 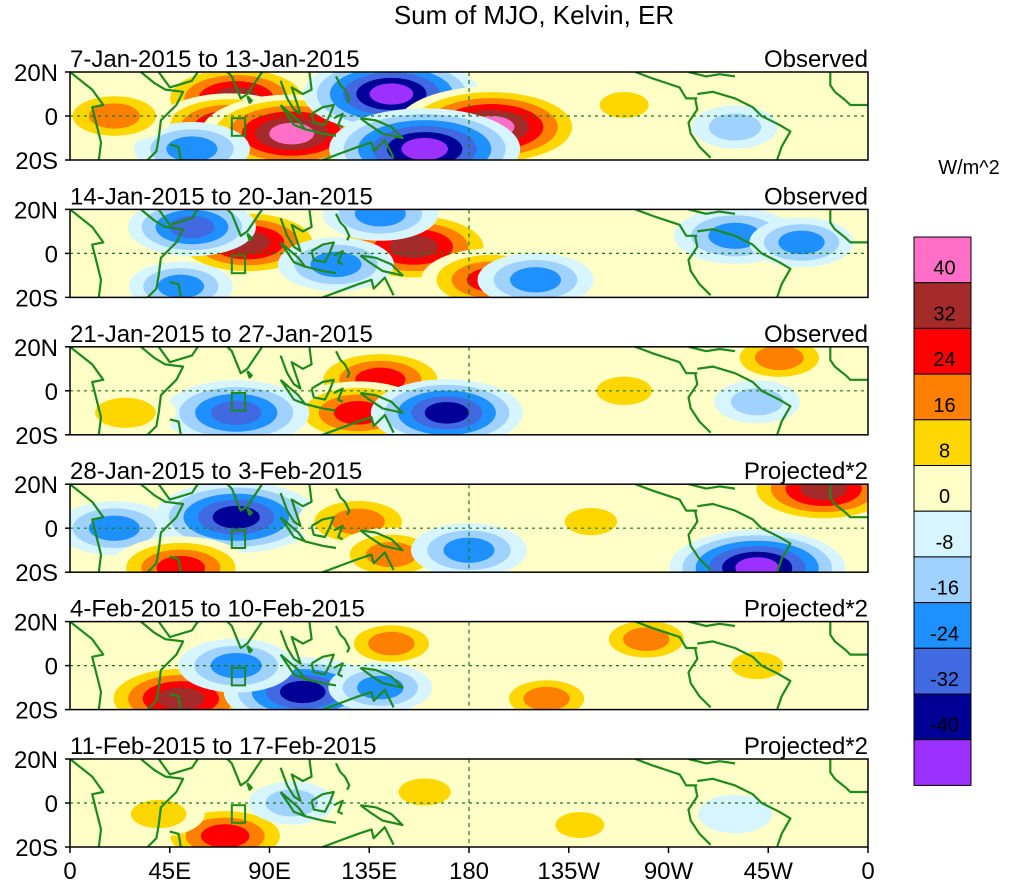 I want to click on x-tick-label: 135E, so click(x=369, y=871).